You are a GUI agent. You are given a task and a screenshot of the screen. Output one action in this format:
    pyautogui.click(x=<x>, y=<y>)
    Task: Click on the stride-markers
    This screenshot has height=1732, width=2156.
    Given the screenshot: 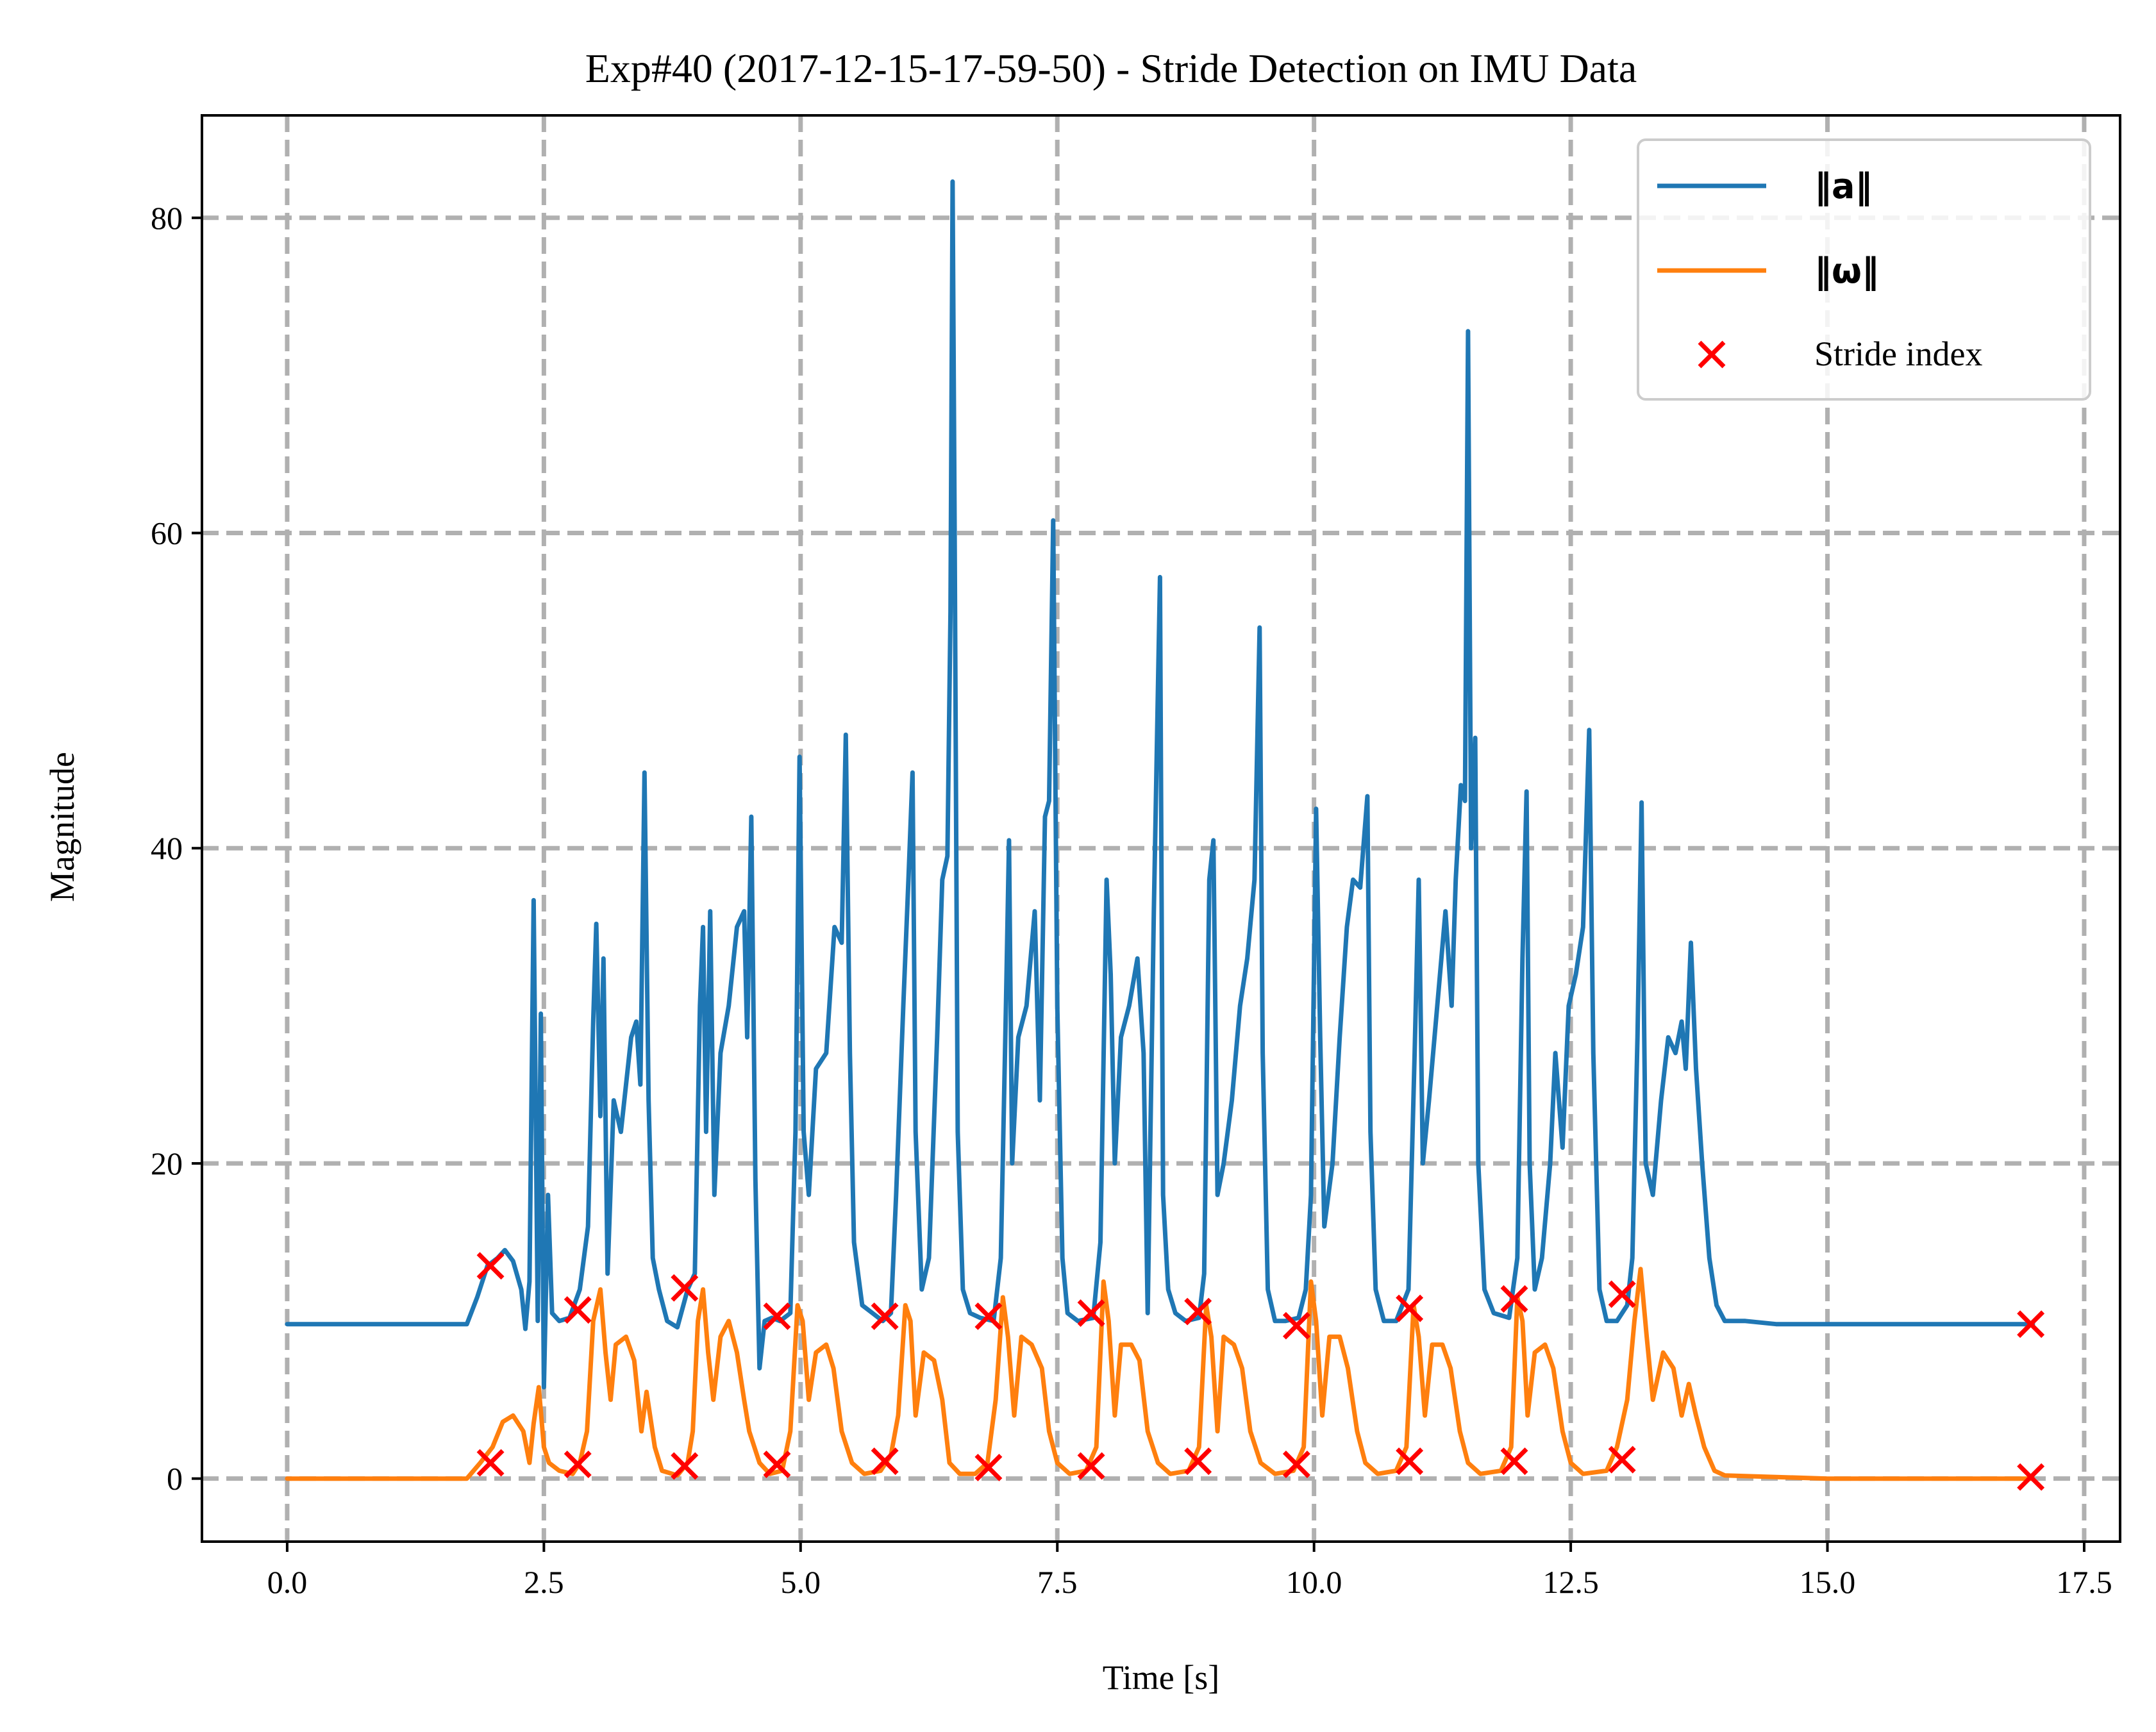 What is the action you would take?
    pyautogui.click(x=1260, y=1371)
    